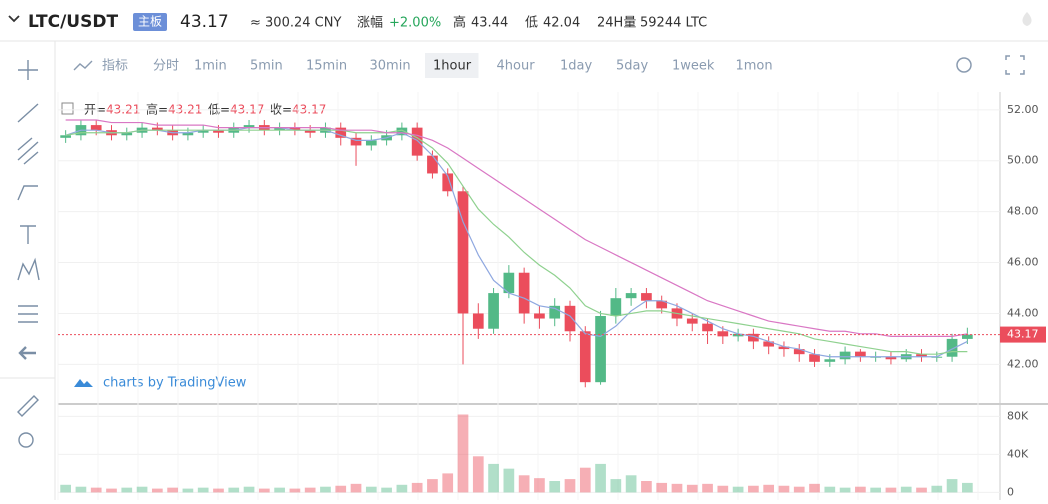 The image size is (1048, 504). I want to click on y-tick-label: 46.00, so click(1023, 262).